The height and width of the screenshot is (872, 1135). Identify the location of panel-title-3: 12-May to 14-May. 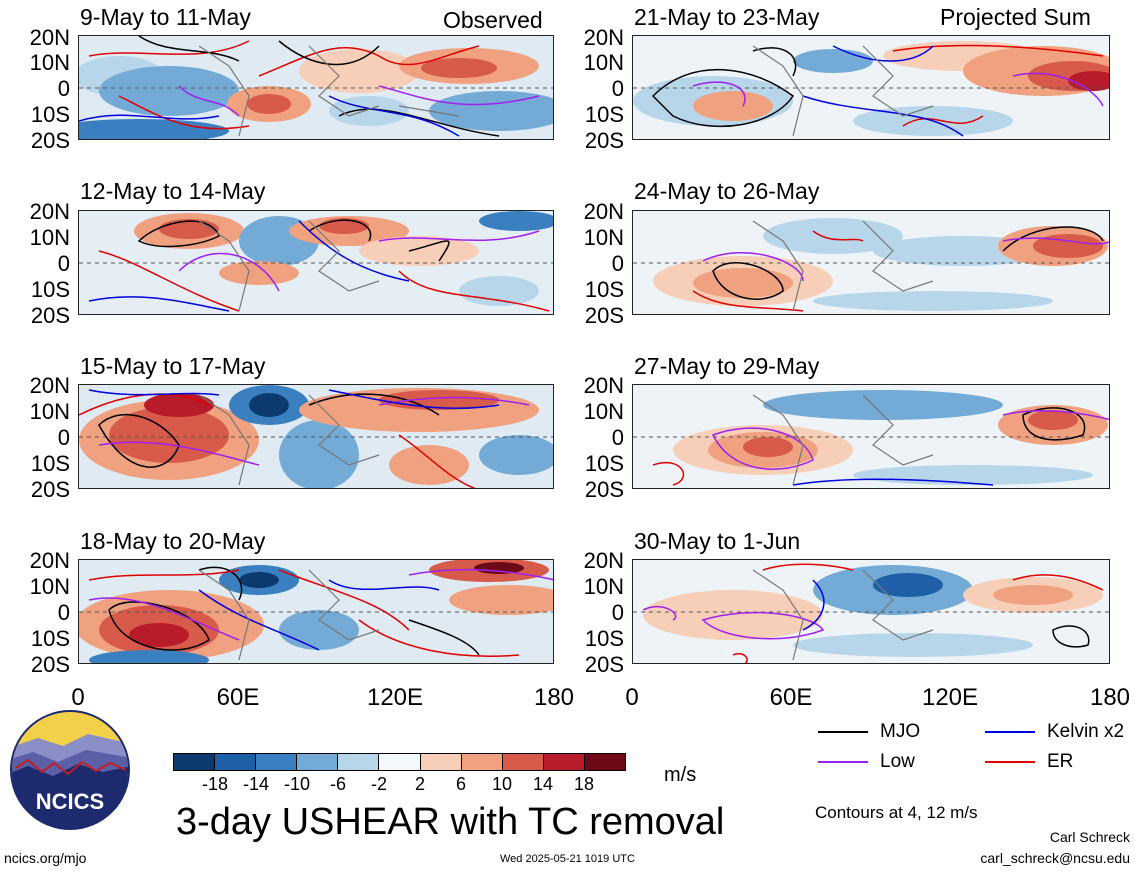
(173, 191).